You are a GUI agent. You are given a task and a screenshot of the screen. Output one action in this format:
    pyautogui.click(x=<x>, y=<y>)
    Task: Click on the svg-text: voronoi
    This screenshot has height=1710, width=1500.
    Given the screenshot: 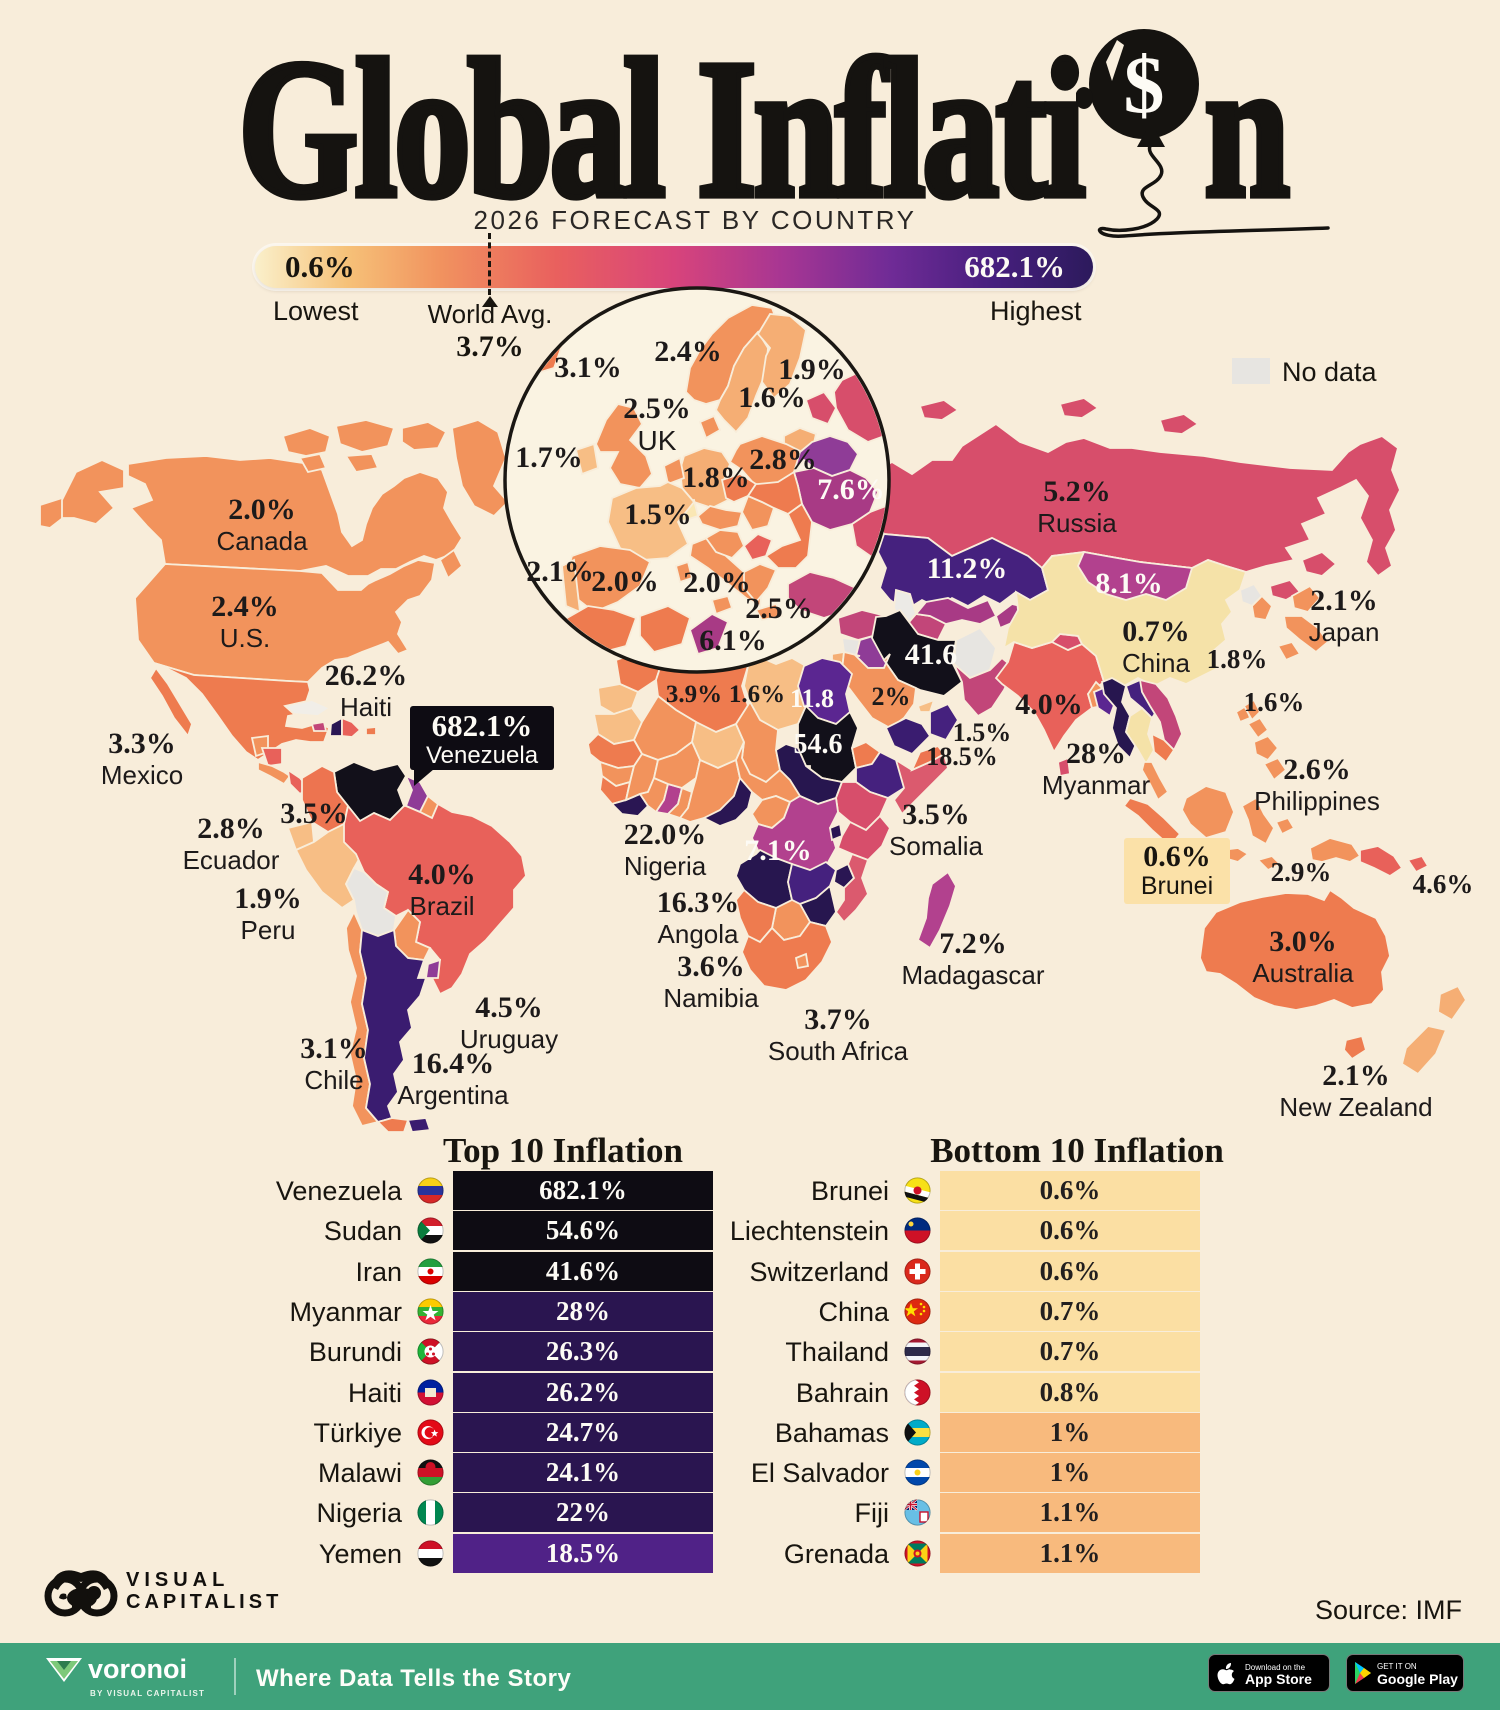 What is the action you would take?
    pyautogui.click(x=137, y=1669)
    